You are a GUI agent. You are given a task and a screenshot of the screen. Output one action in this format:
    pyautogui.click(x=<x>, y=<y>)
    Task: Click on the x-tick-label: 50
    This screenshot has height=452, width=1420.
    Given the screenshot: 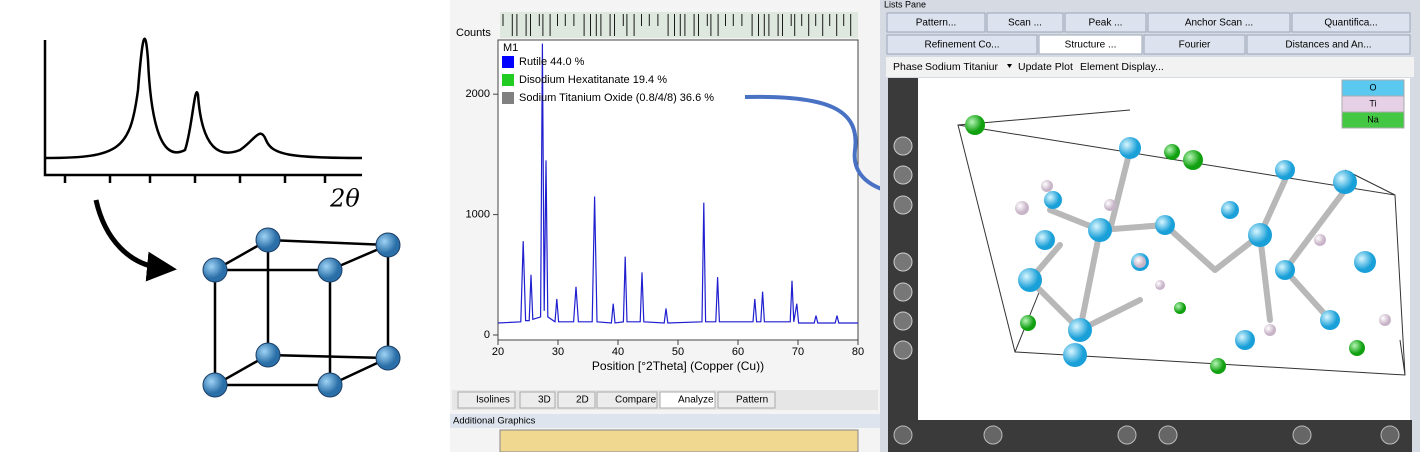 What is the action you would take?
    pyautogui.click(x=678, y=352)
    